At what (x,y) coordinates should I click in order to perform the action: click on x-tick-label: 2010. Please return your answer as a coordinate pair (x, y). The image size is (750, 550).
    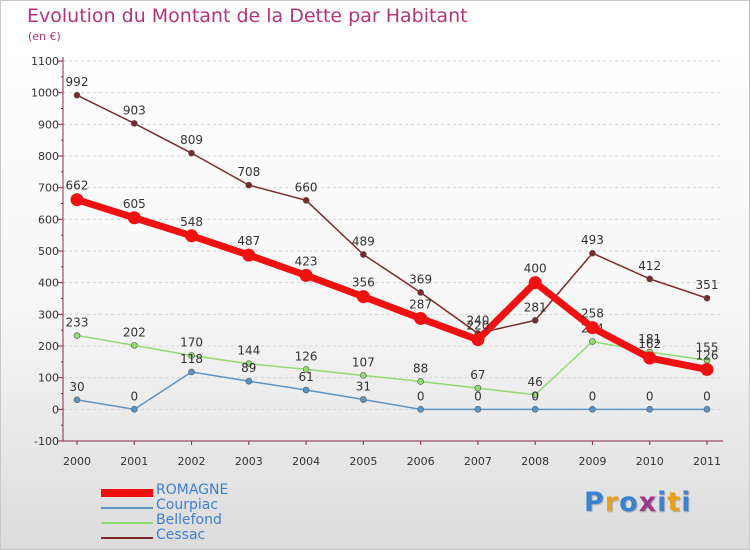
    Looking at the image, I should click on (650, 461).